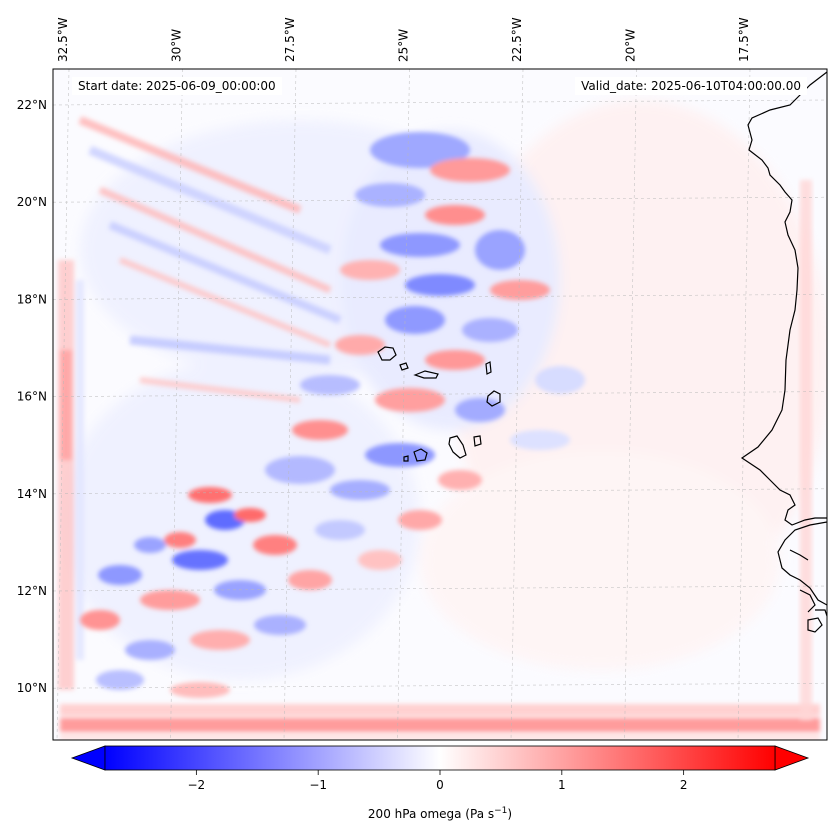  I want to click on island-brava, so click(406, 458).